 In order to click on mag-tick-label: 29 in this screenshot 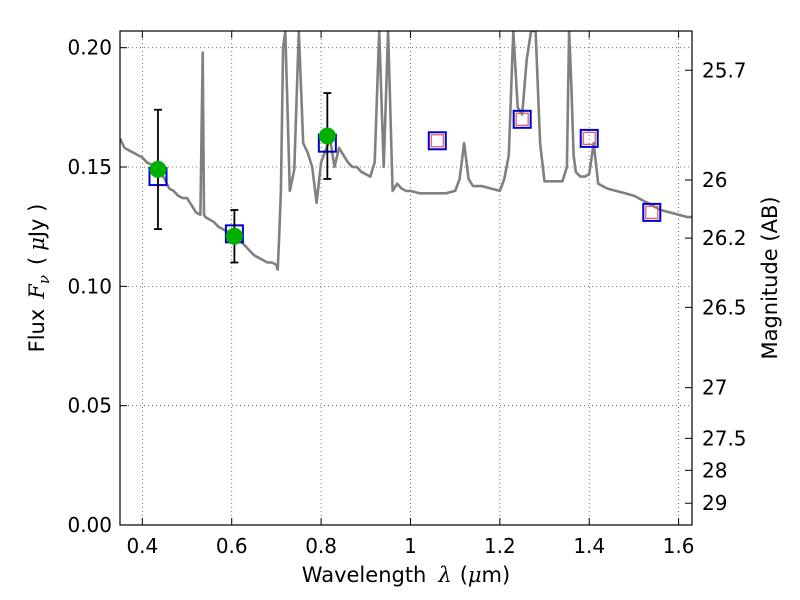, I will do `click(714, 503)`.